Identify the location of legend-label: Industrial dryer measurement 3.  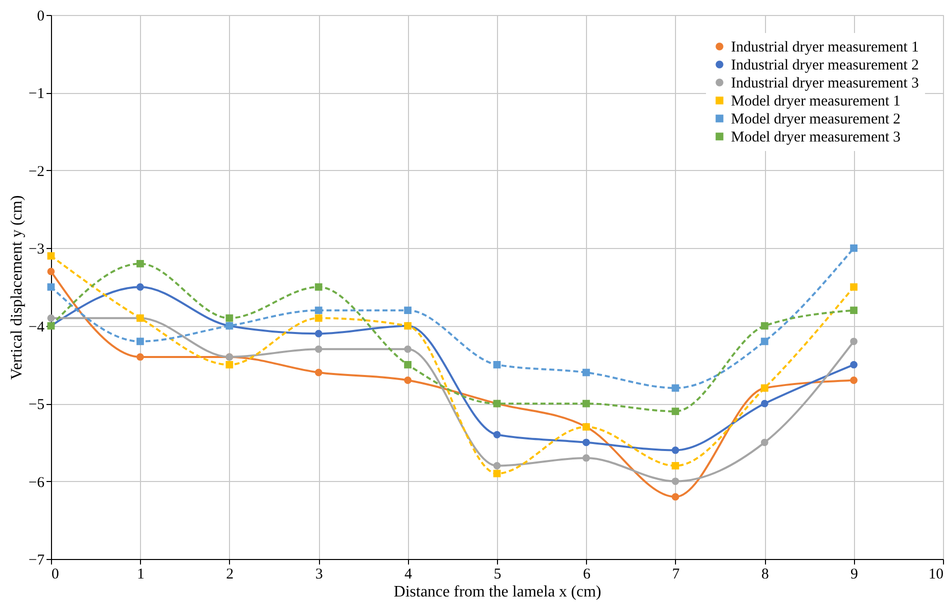
(825, 84).